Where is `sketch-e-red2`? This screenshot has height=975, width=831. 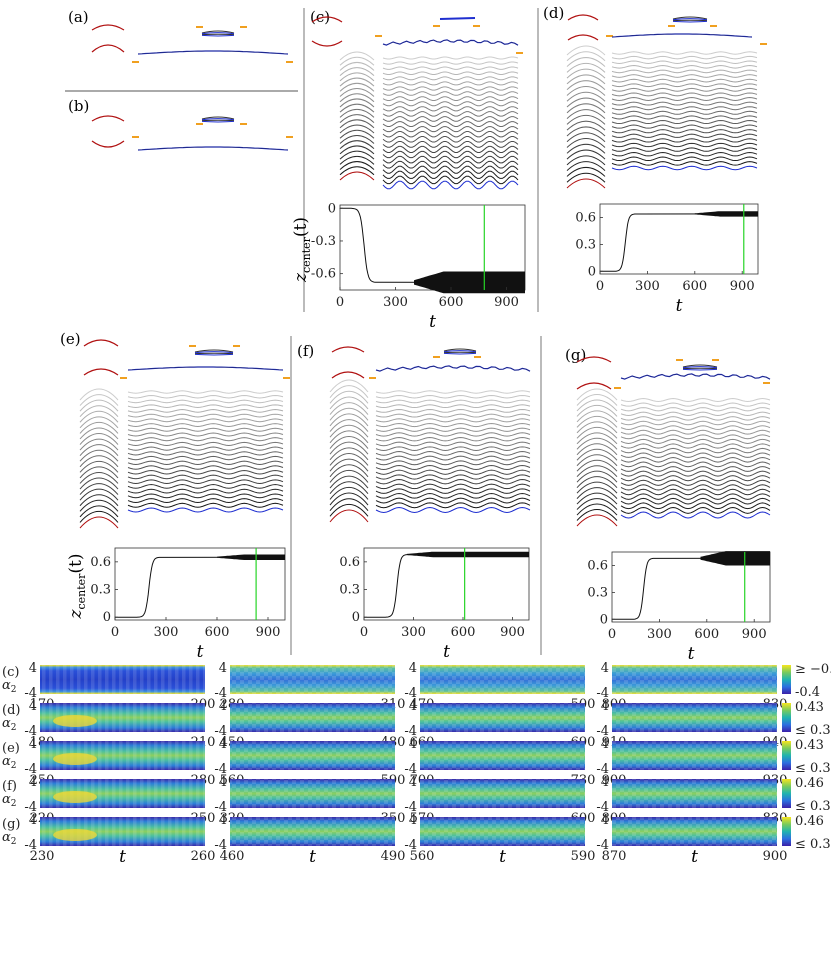 sketch-e-red2 is located at coordinates (101, 372).